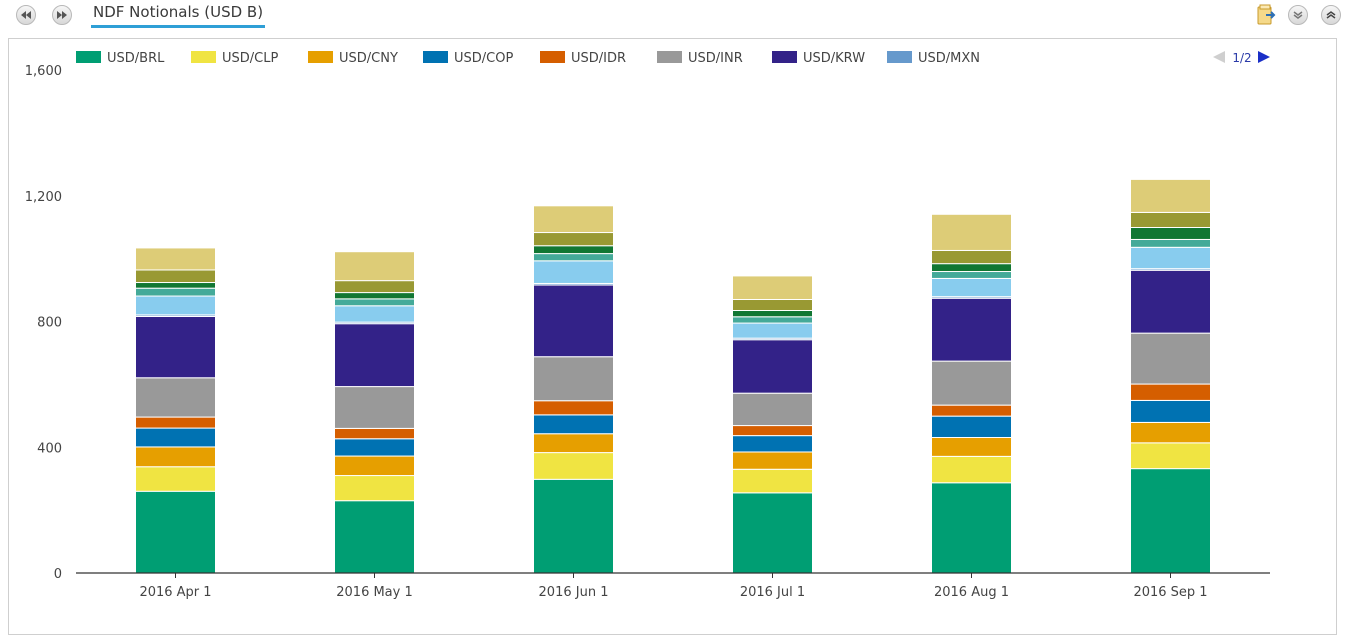 This screenshot has width=1347, height=641. What do you see at coordinates (1264, 57) in the screenshot?
I see `legend-next-icon` at bounding box center [1264, 57].